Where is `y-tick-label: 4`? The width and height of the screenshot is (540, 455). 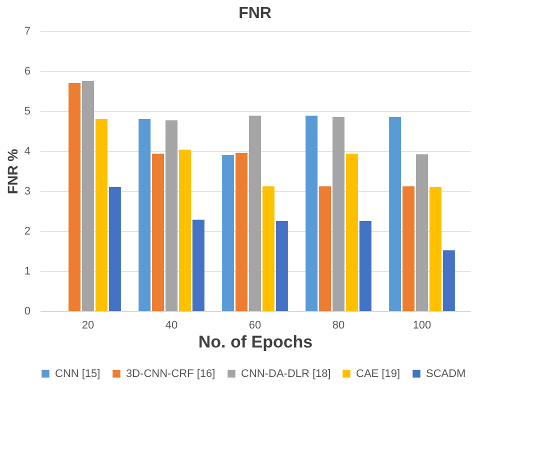 y-tick-label: 4 is located at coordinates (27, 152).